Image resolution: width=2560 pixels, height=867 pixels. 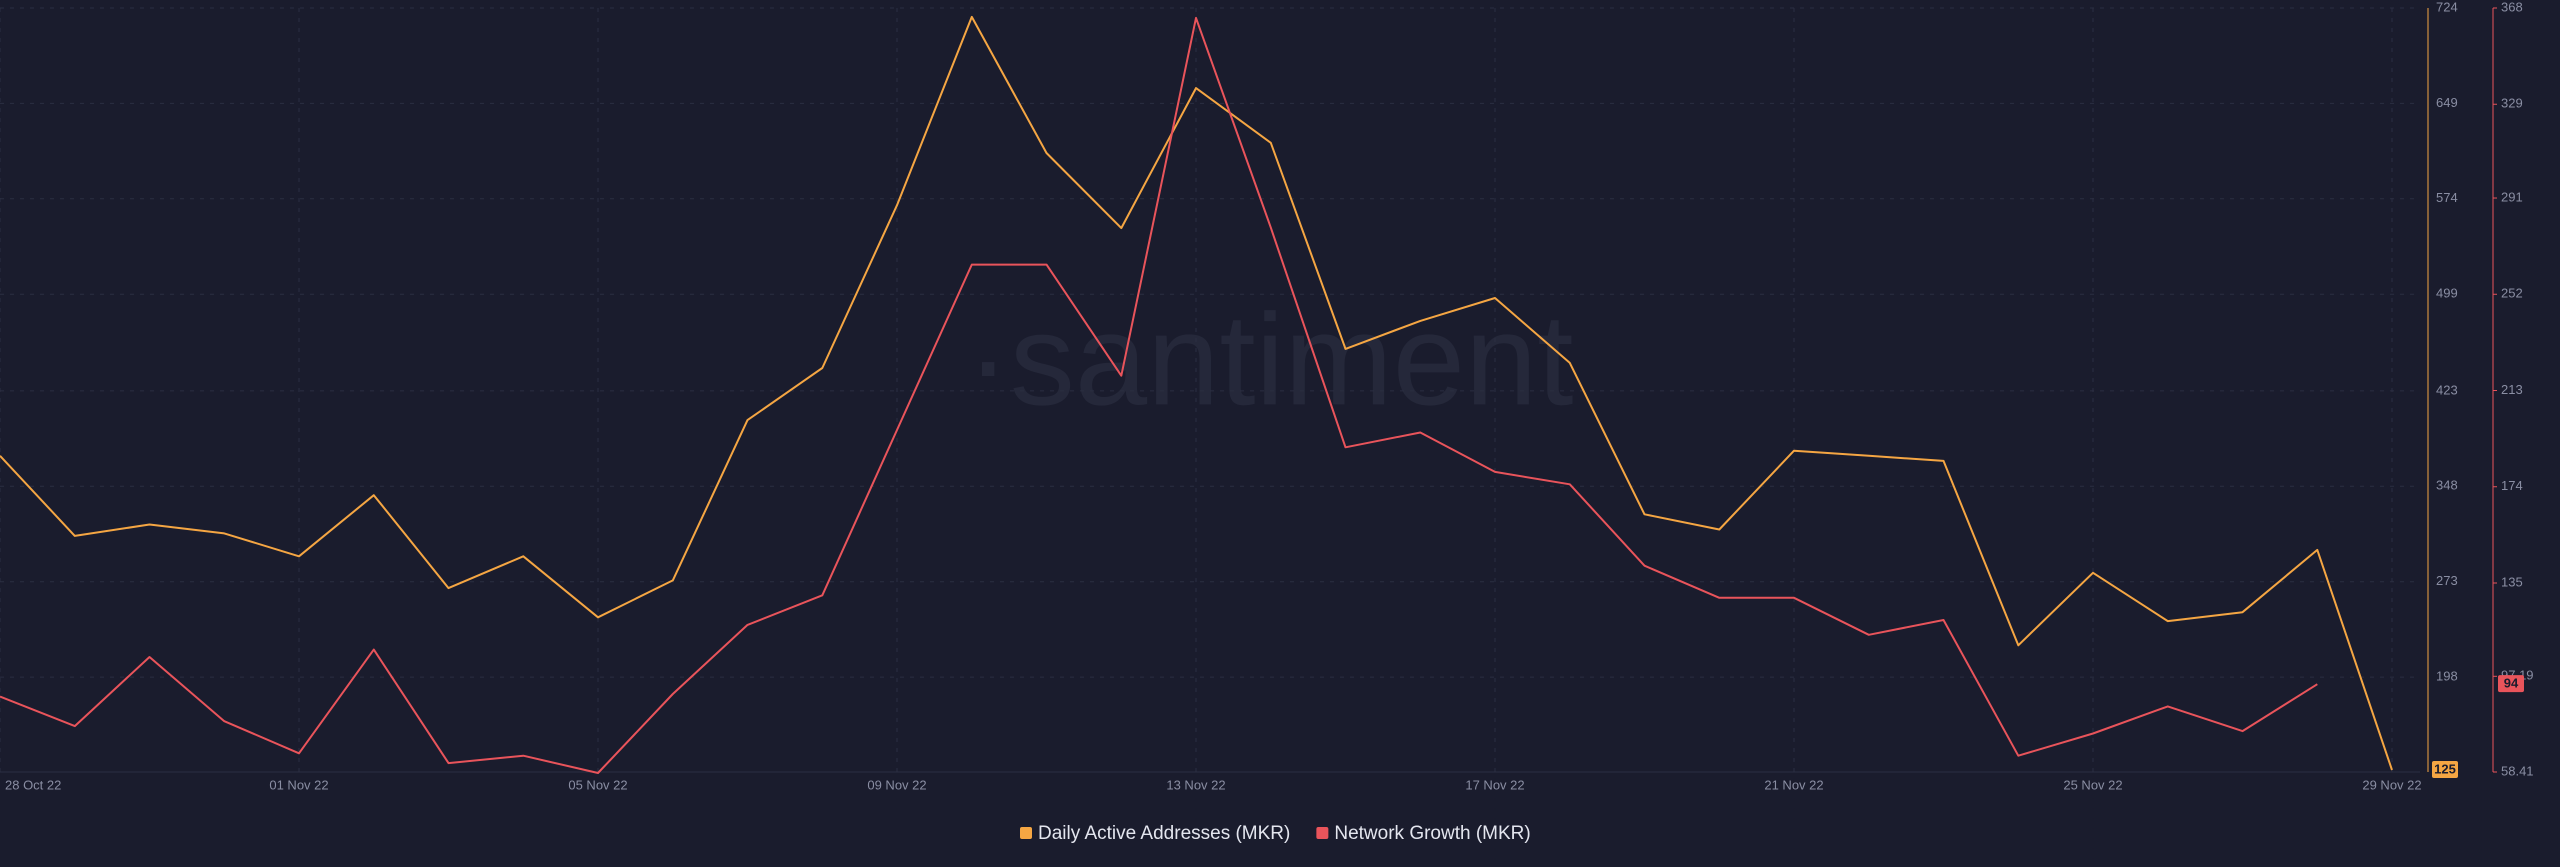 I want to click on y-tick-label: 273, so click(x=2447, y=580).